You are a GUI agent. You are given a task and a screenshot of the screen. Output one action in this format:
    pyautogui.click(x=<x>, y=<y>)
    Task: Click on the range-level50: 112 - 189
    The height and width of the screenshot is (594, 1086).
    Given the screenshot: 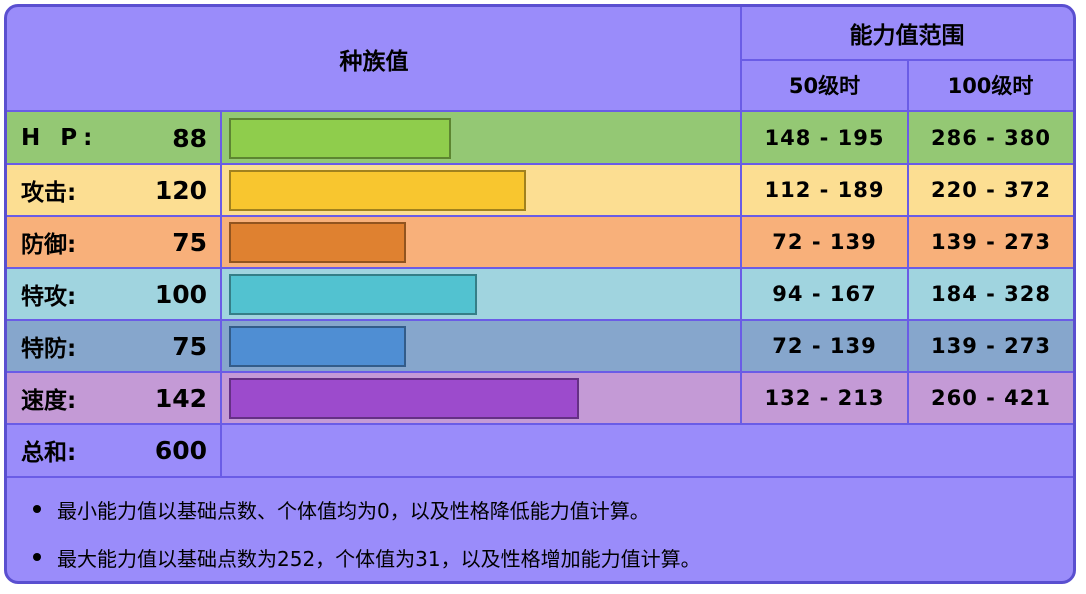 What is the action you would take?
    pyautogui.click(x=824, y=190)
    